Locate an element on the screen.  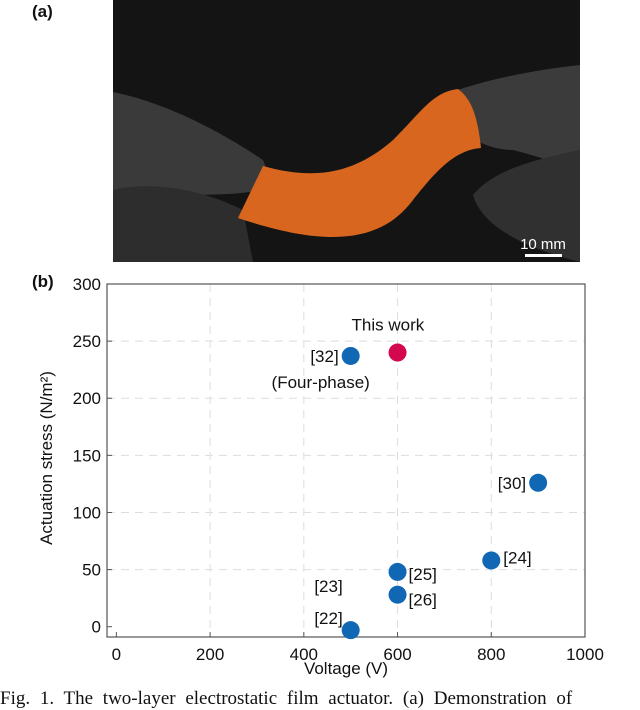
point-label: [32] is located at coordinates (324, 356).